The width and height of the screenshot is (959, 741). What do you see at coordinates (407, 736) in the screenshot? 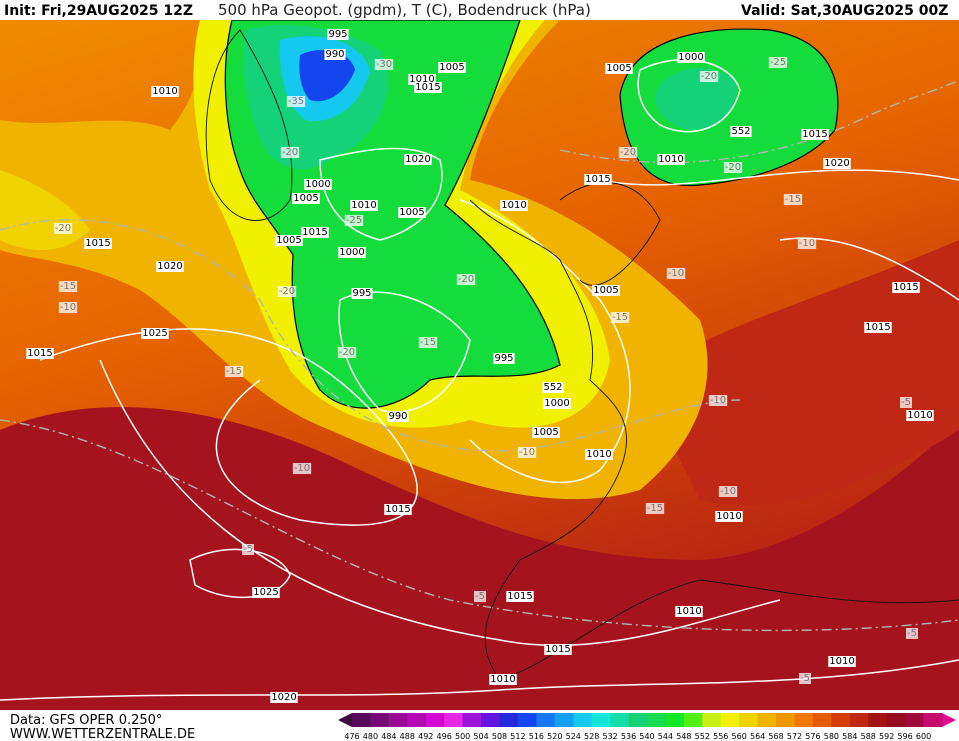
I see `colorbar-label: 488` at bounding box center [407, 736].